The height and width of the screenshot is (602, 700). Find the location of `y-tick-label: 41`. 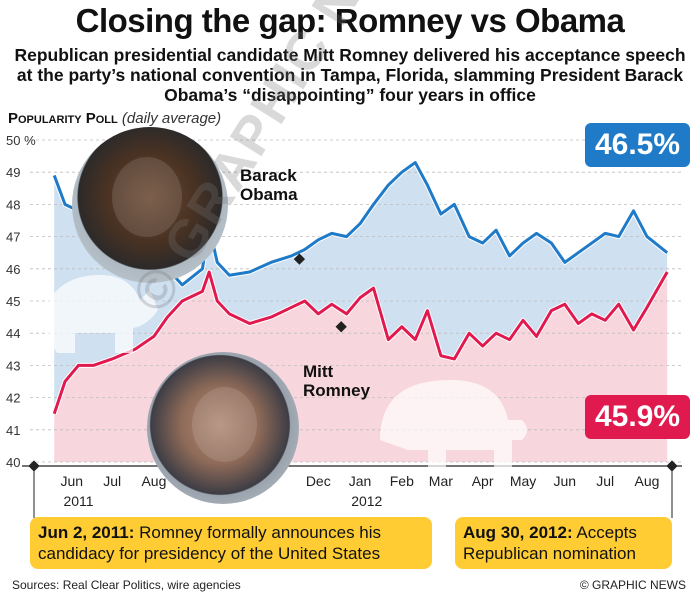

y-tick-label: 41 is located at coordinates (13, 430).